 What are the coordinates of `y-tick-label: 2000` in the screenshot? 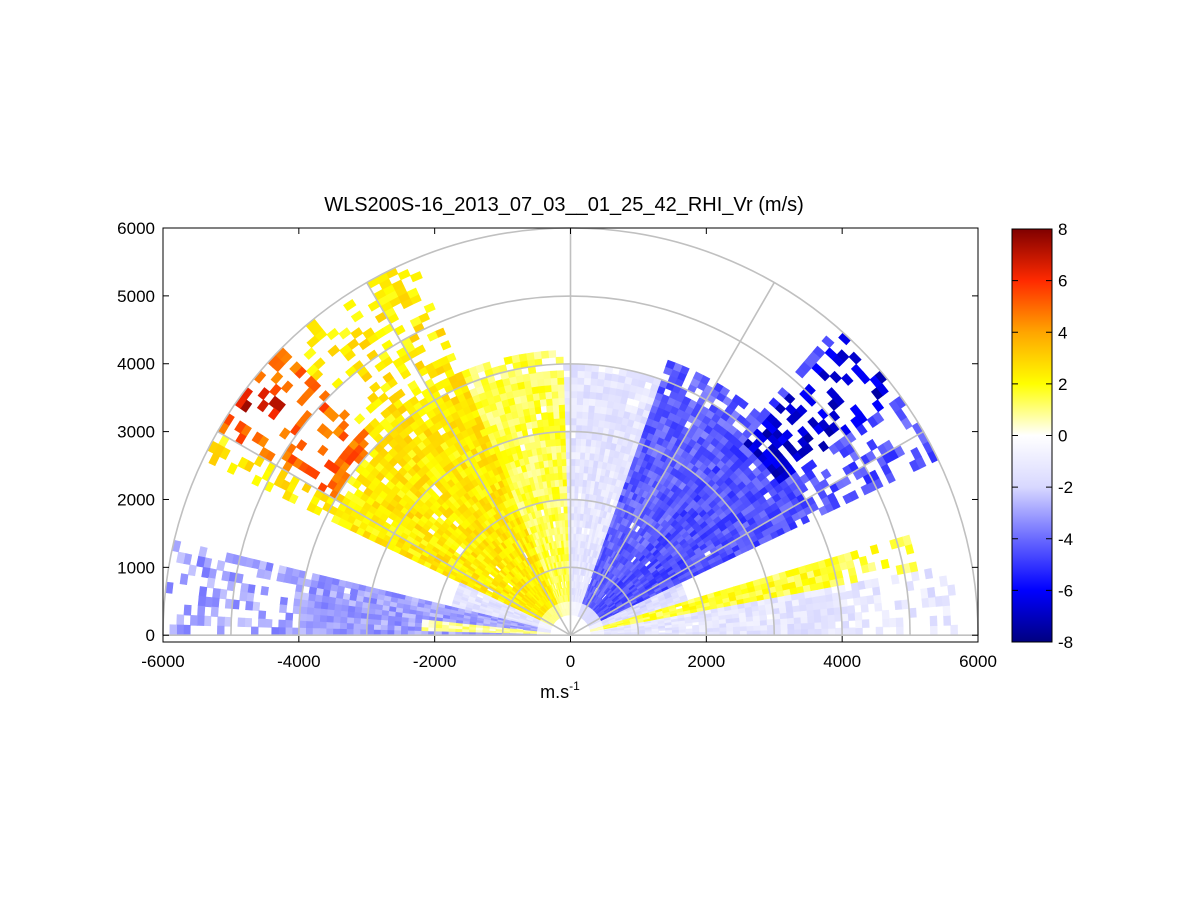 It's located at (136, 499).